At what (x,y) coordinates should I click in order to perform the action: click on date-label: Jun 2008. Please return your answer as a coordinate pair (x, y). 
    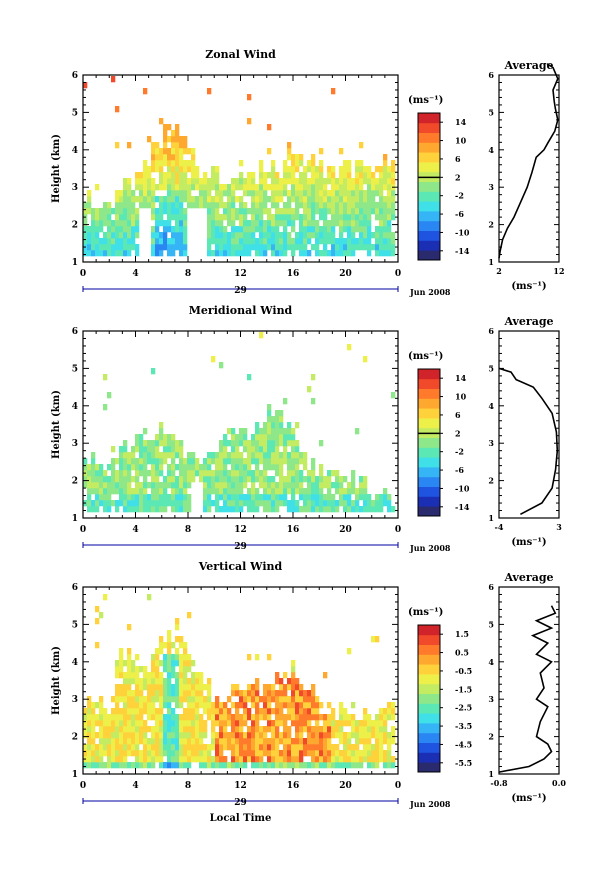
    Looking at the image, I should click on (430, 548).